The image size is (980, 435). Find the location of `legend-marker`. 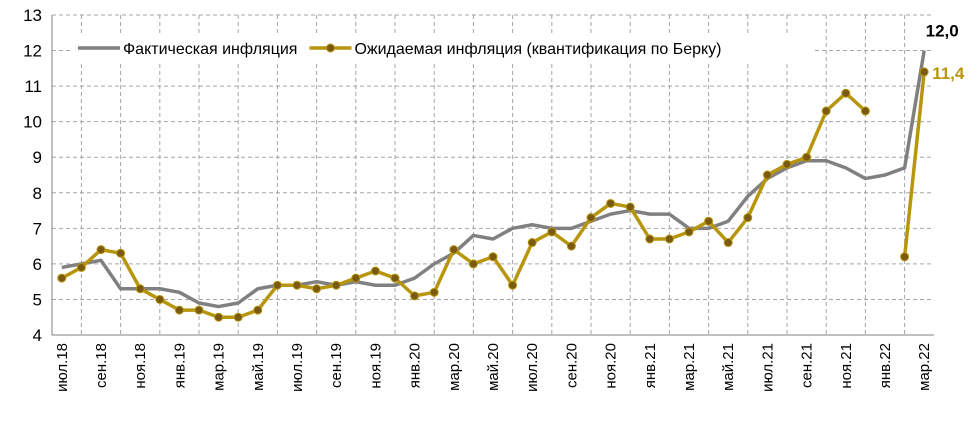

legend-marker is located at coordinates (330, 48).